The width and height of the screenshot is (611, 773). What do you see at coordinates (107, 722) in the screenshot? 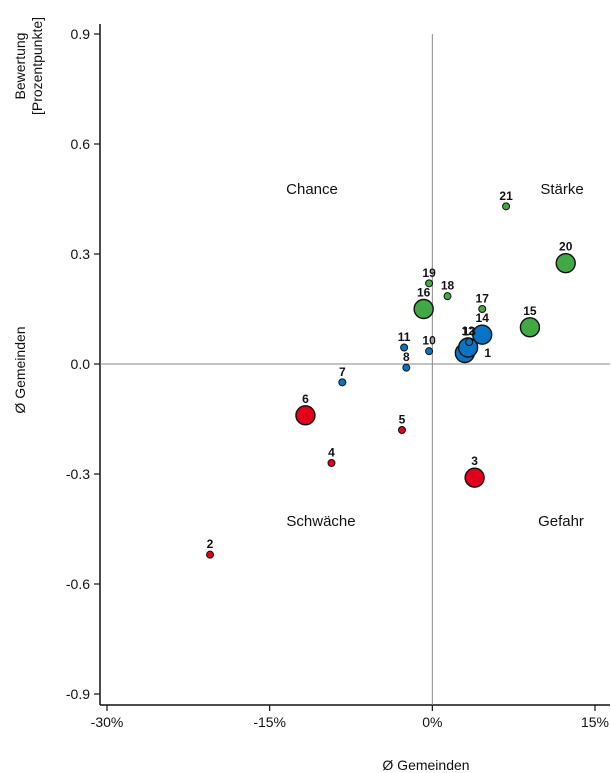
I see `x-tick-label: -30%` at bounding box center [107, 722].